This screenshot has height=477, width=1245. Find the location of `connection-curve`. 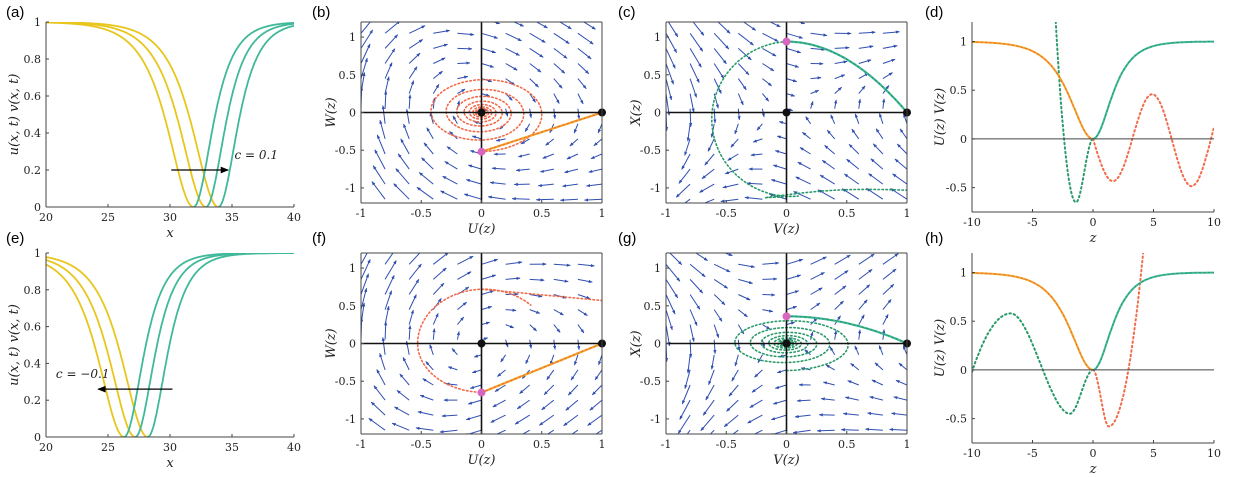

connection-curve is located at coordinates (846, 330).